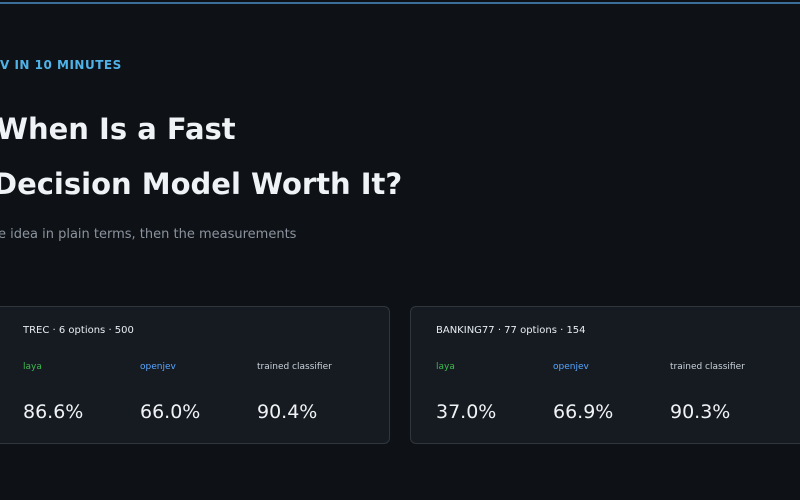 The height and width of the screenshot is (500, 800). I want to click on card-heading: BANKING77 · 77 options · 154, so click(511, 330).